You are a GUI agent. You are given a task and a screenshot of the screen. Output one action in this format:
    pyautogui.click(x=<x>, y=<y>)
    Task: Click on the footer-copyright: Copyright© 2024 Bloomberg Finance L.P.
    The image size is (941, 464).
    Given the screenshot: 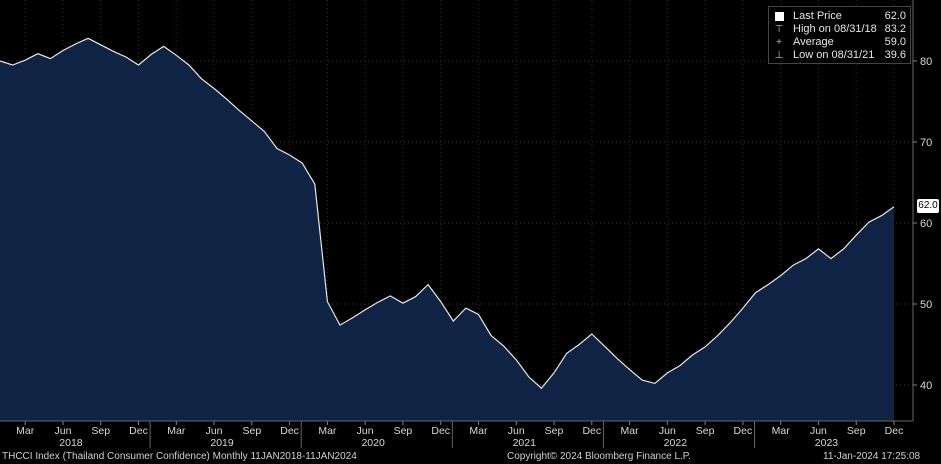 What is the action you would take?
    pyautogui.click(x=599, y=456)
    